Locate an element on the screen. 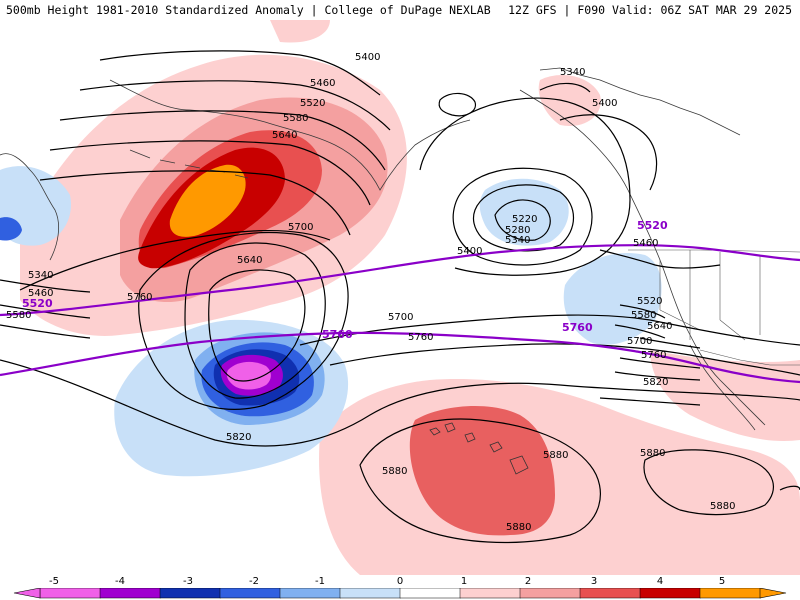 The width and height of the screenshot is (800, 600). contour-5580-left is located at coordinates (45, 331).